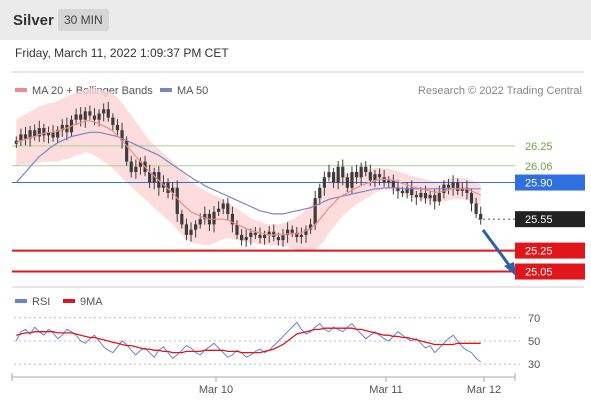  I want to click on level-label: 25.90, so click(539, 184).